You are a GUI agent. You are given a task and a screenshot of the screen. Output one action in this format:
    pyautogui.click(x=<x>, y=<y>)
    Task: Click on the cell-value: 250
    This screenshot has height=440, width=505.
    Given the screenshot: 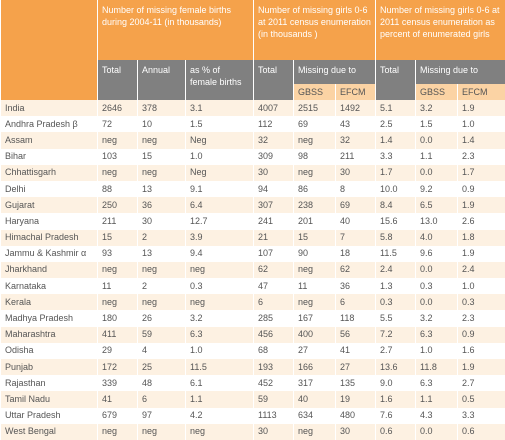 What is the action you would take?
    pyautogui.click(x=118, y=205)
    